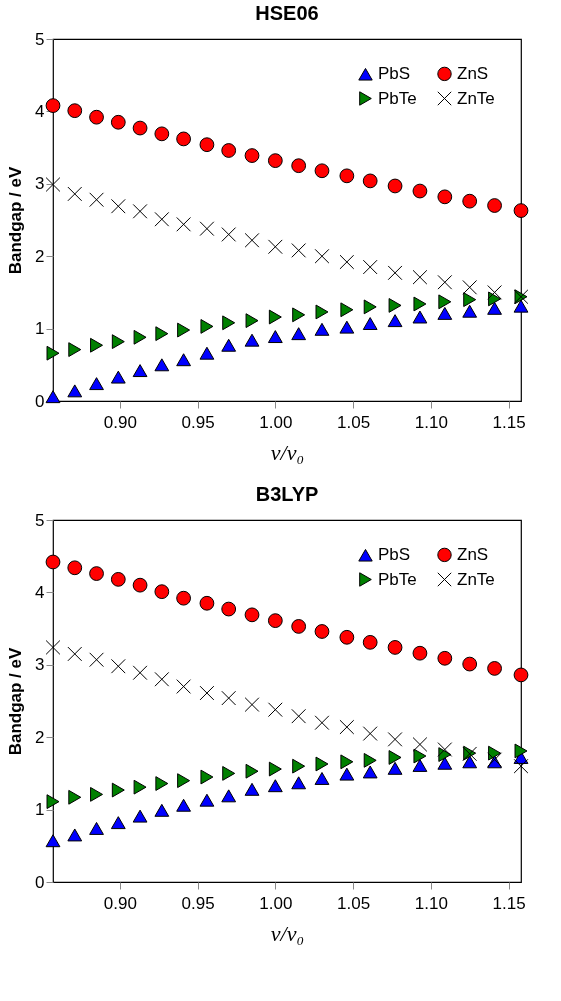 This screenshot has height=1001, width=561. Describe the element at coordinates (287, 452) in the screenshot. I see `x-axis-title: v/v₀` at that location.